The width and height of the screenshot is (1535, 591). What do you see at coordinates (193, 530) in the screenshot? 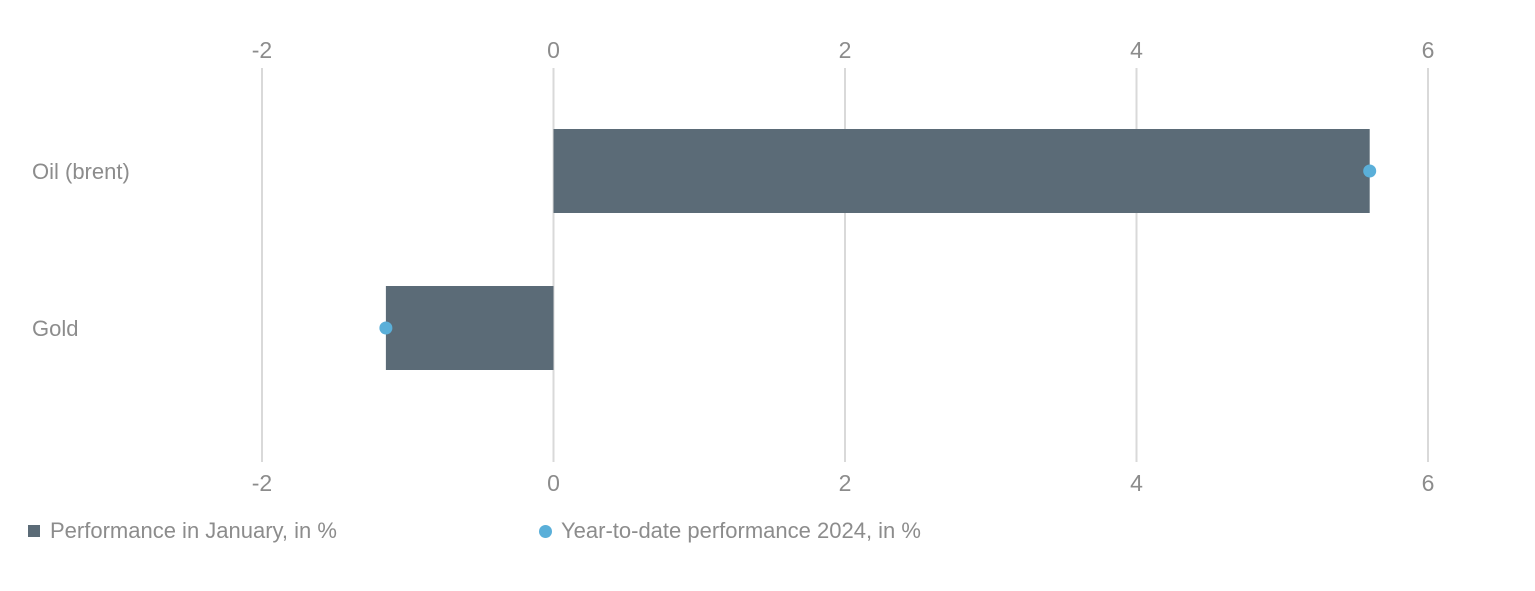
I see `legend-label-january: Performance in January, in %` at bounding box center [193, 530].